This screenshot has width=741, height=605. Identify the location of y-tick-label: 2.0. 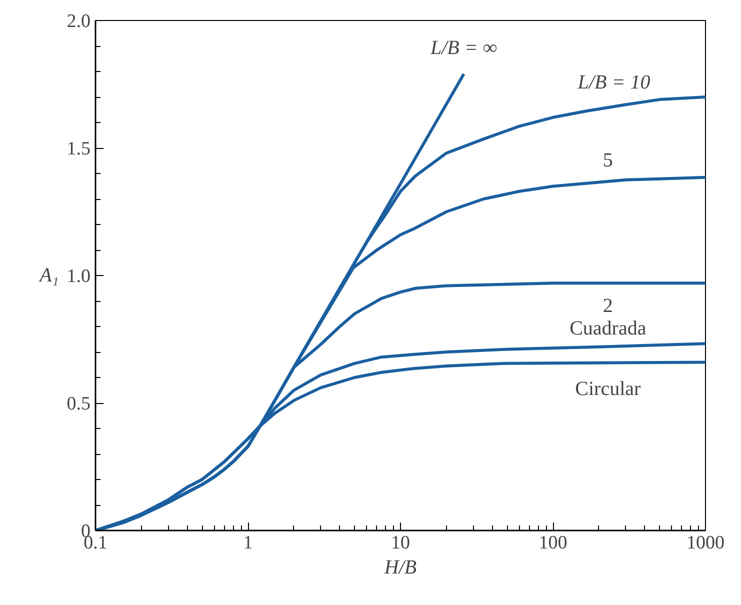
(78, 21).